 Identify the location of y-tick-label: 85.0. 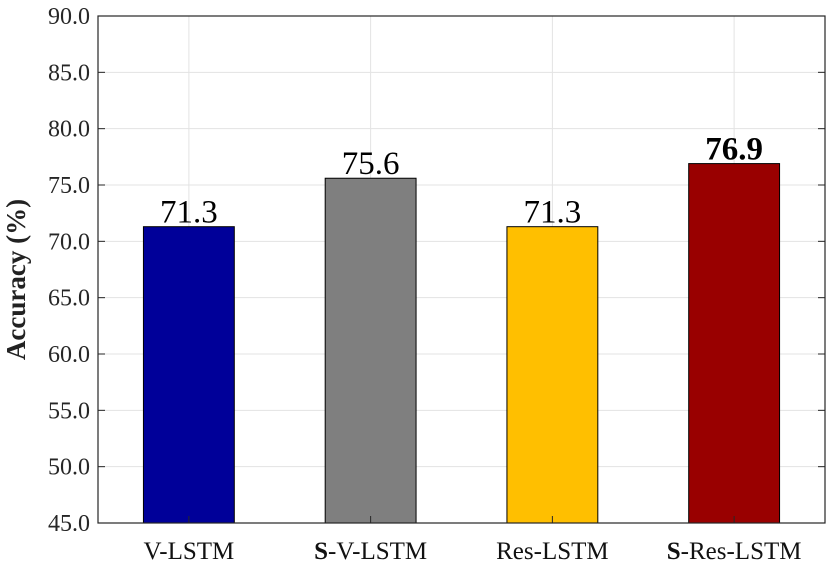
(69, 73).